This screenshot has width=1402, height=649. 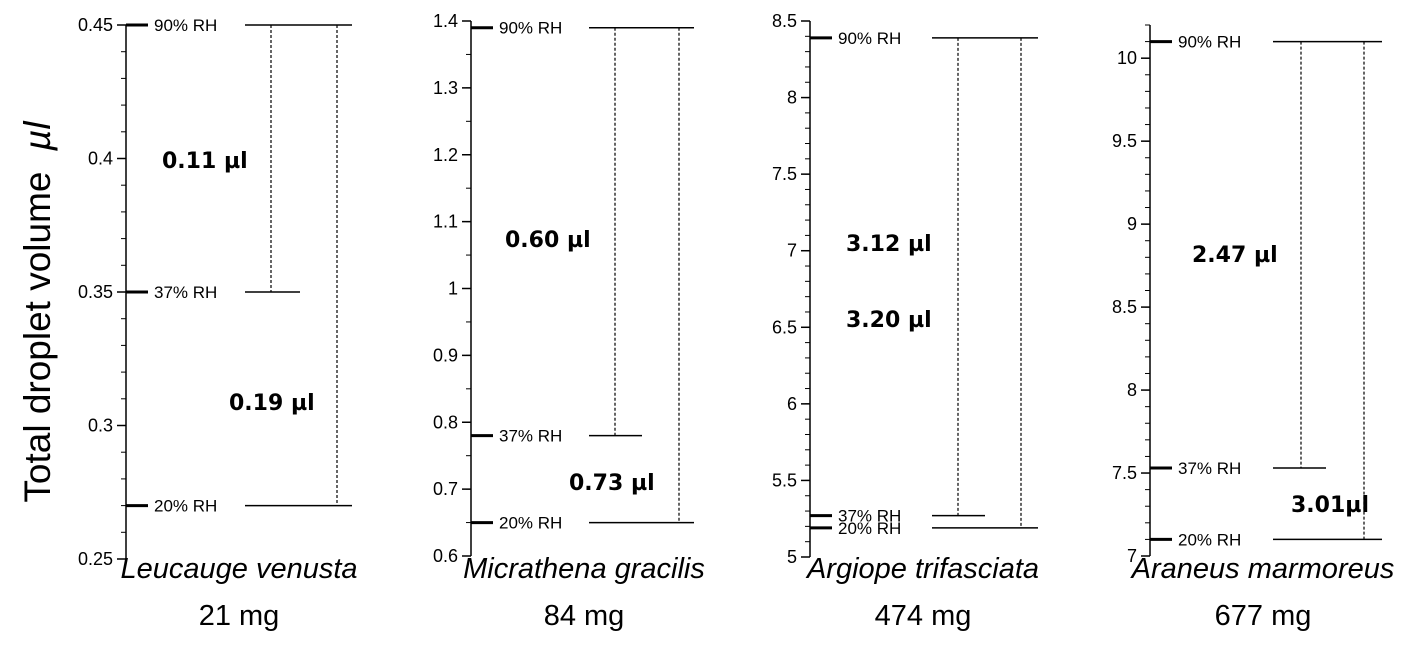 What do you see at coordinates (445, 556) in the screenshot?
I see `y-tick-label: 0.6` at bounding box center [445, 556].